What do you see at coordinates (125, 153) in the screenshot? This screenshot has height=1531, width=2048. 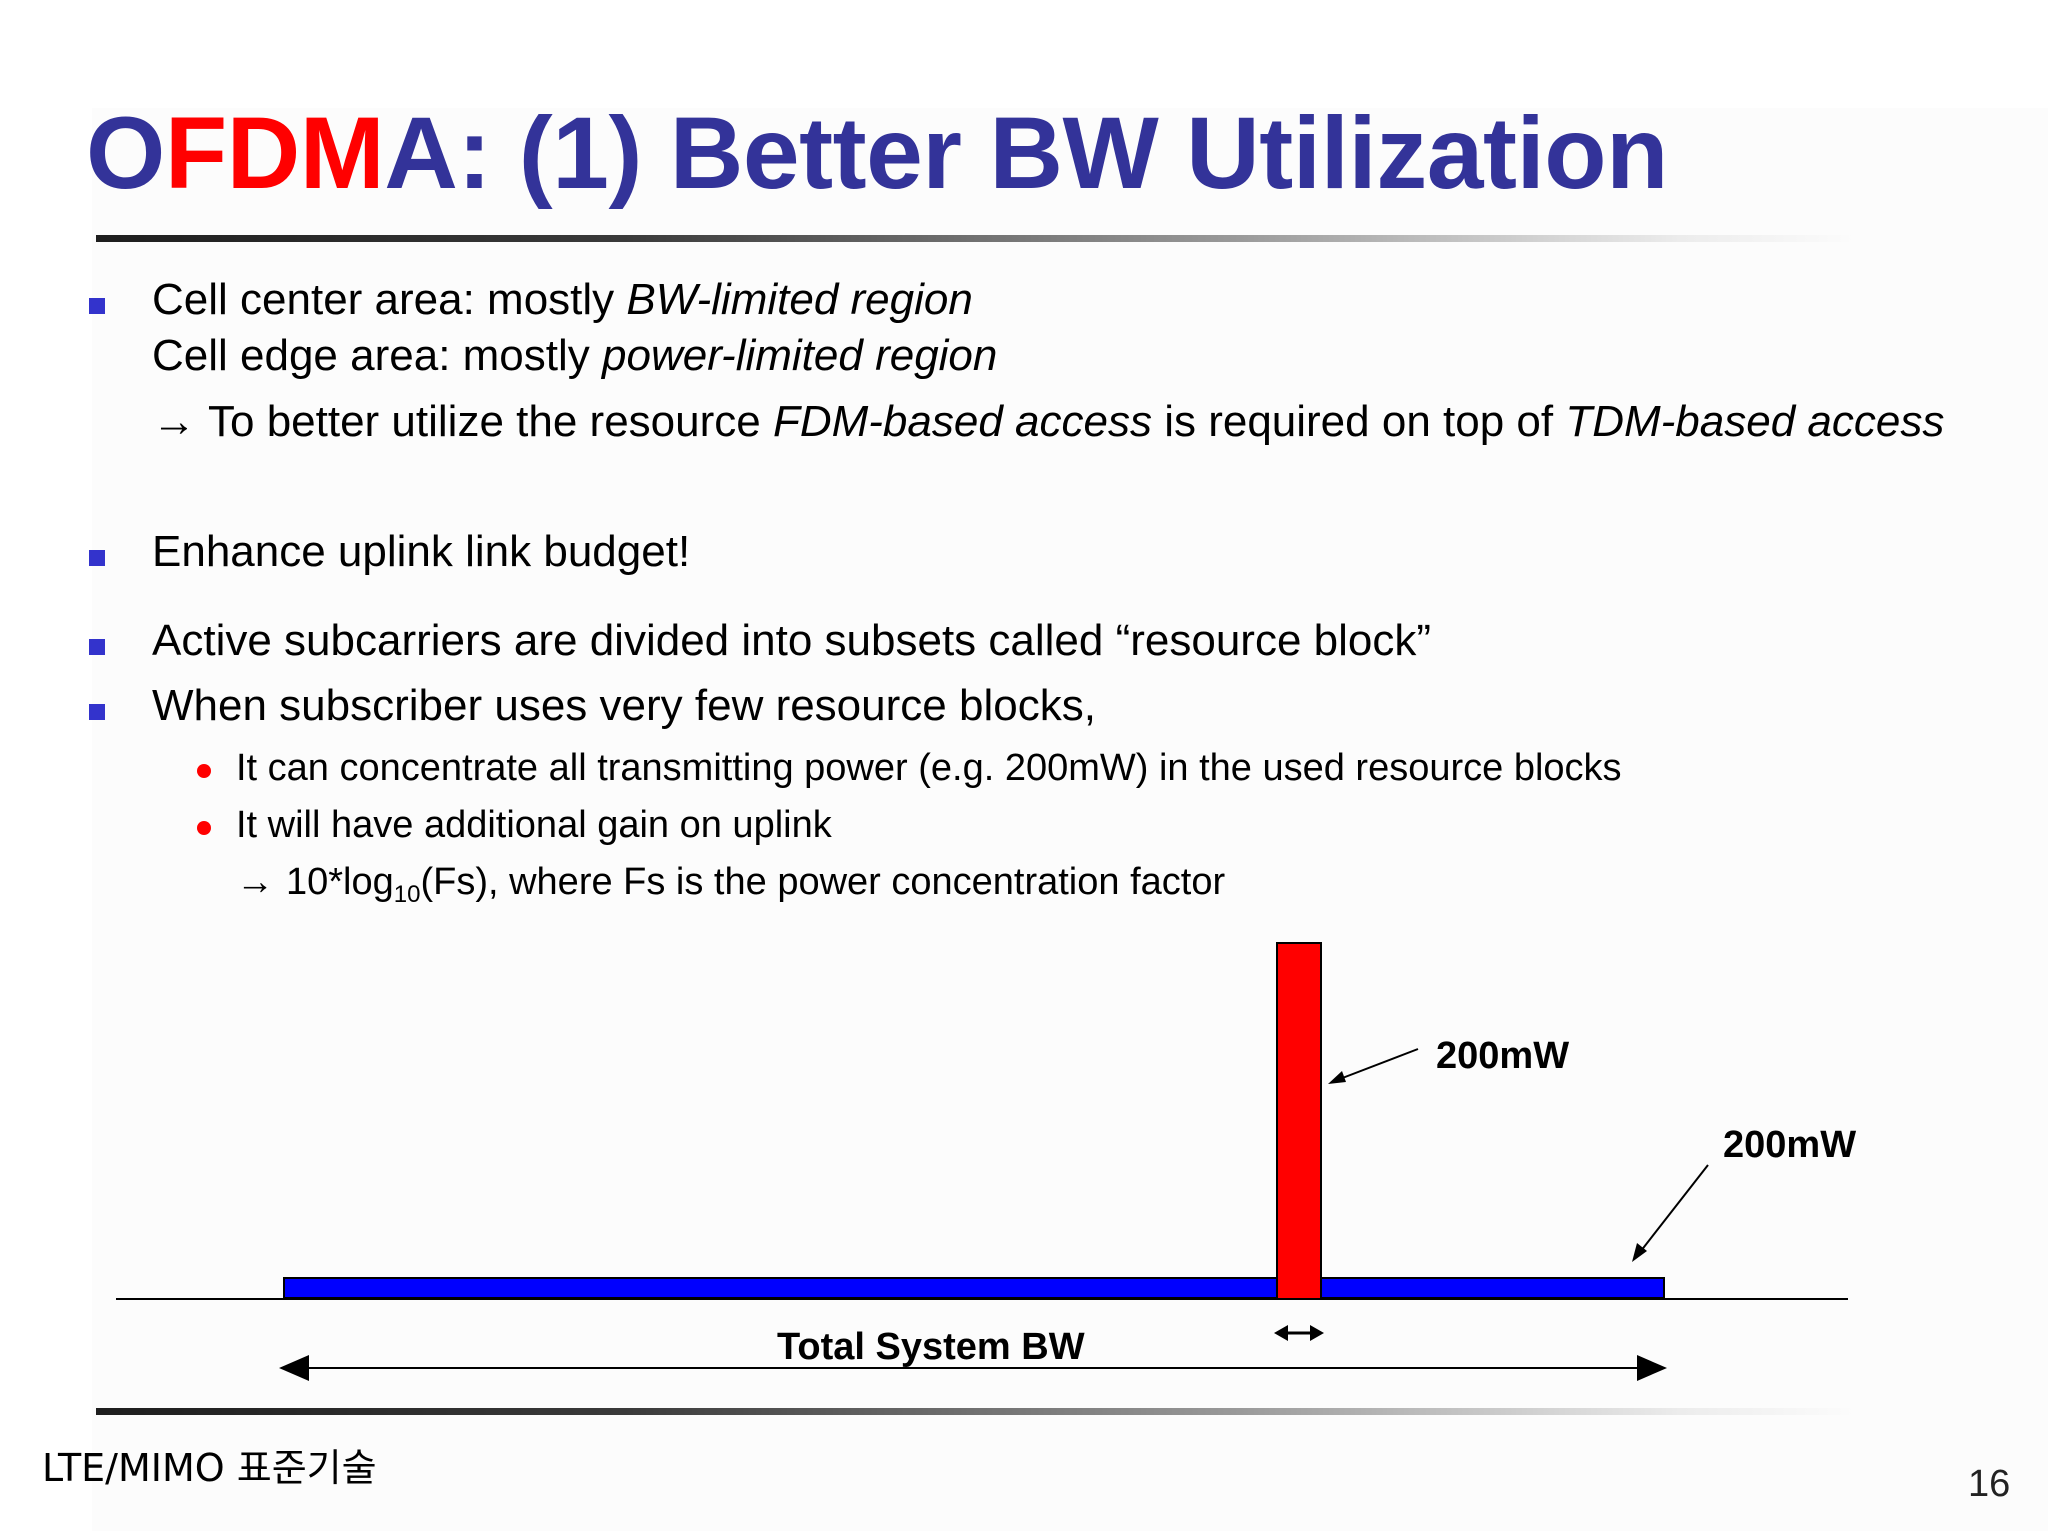 I see `title-prefix: O` at bounding box center [125, 153].